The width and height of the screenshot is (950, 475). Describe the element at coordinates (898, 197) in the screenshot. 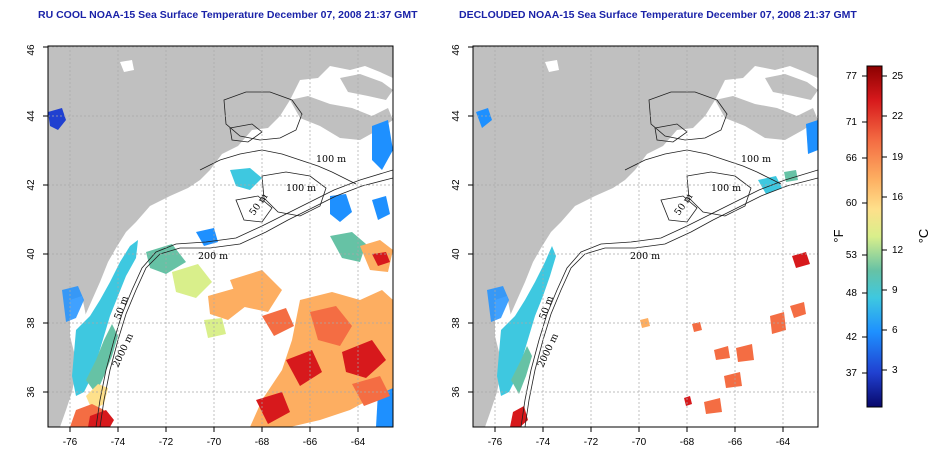

I see `celsius-label: 16` at that location.